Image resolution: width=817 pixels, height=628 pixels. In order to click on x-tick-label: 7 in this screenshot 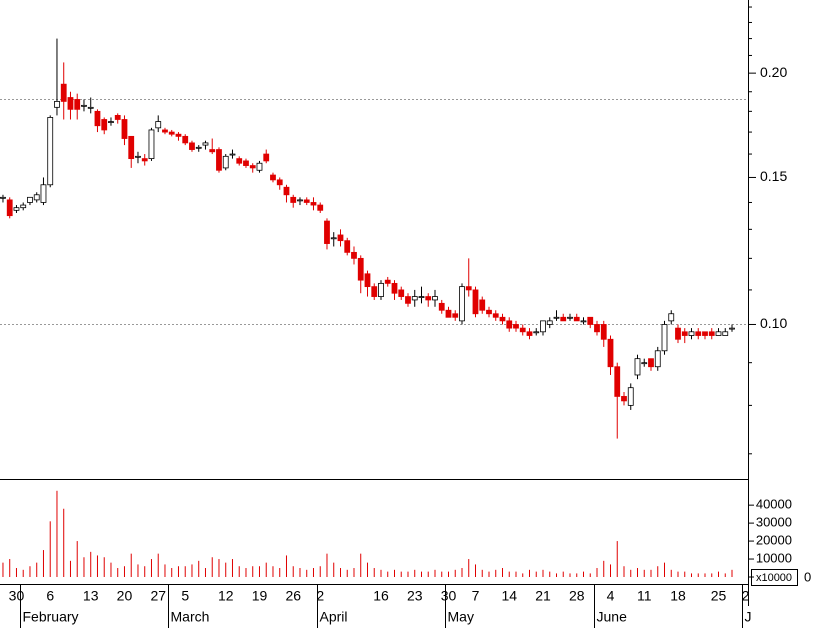, I will do `click(476, 596)`.